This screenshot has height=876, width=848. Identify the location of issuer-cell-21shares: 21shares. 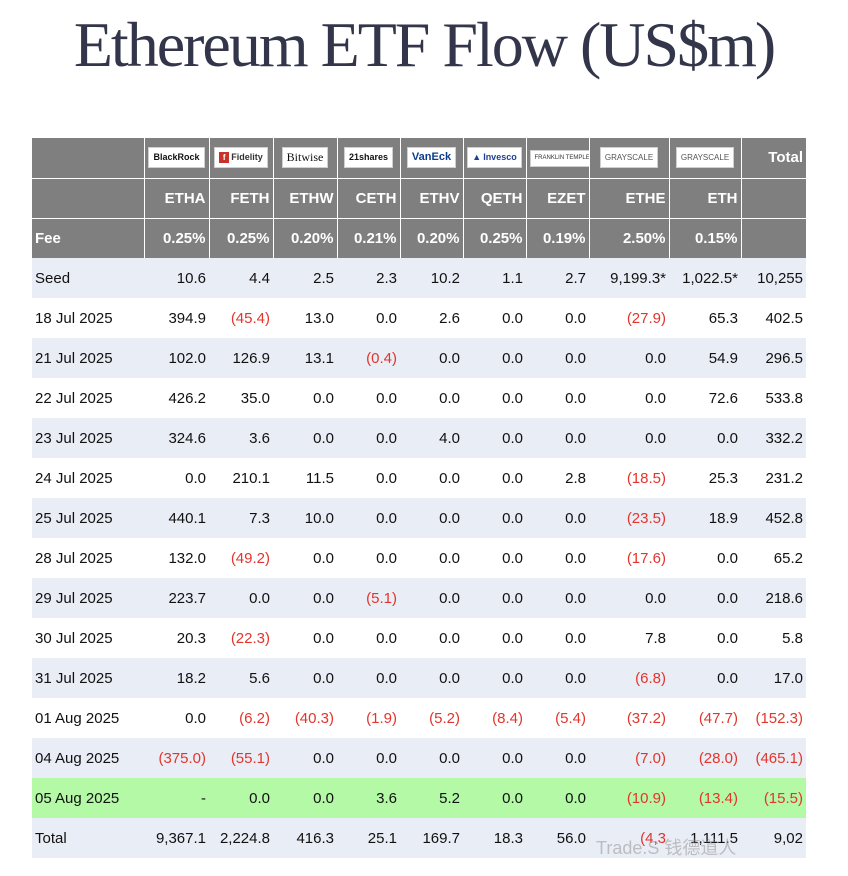
(369, 158).